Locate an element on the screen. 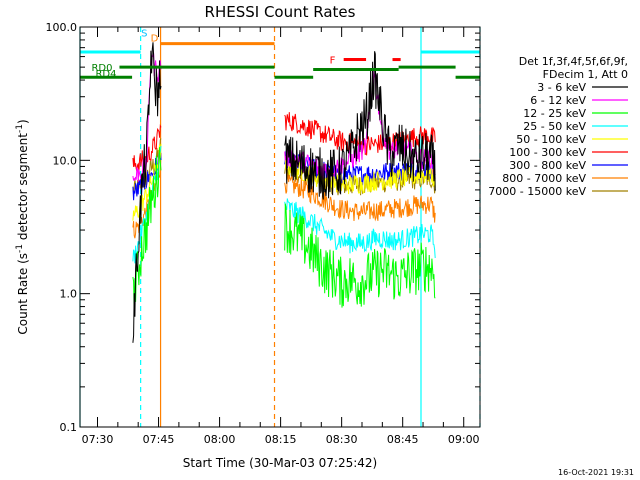  legend-label: 3 - 6 keV is located at coordinates (561, 87).